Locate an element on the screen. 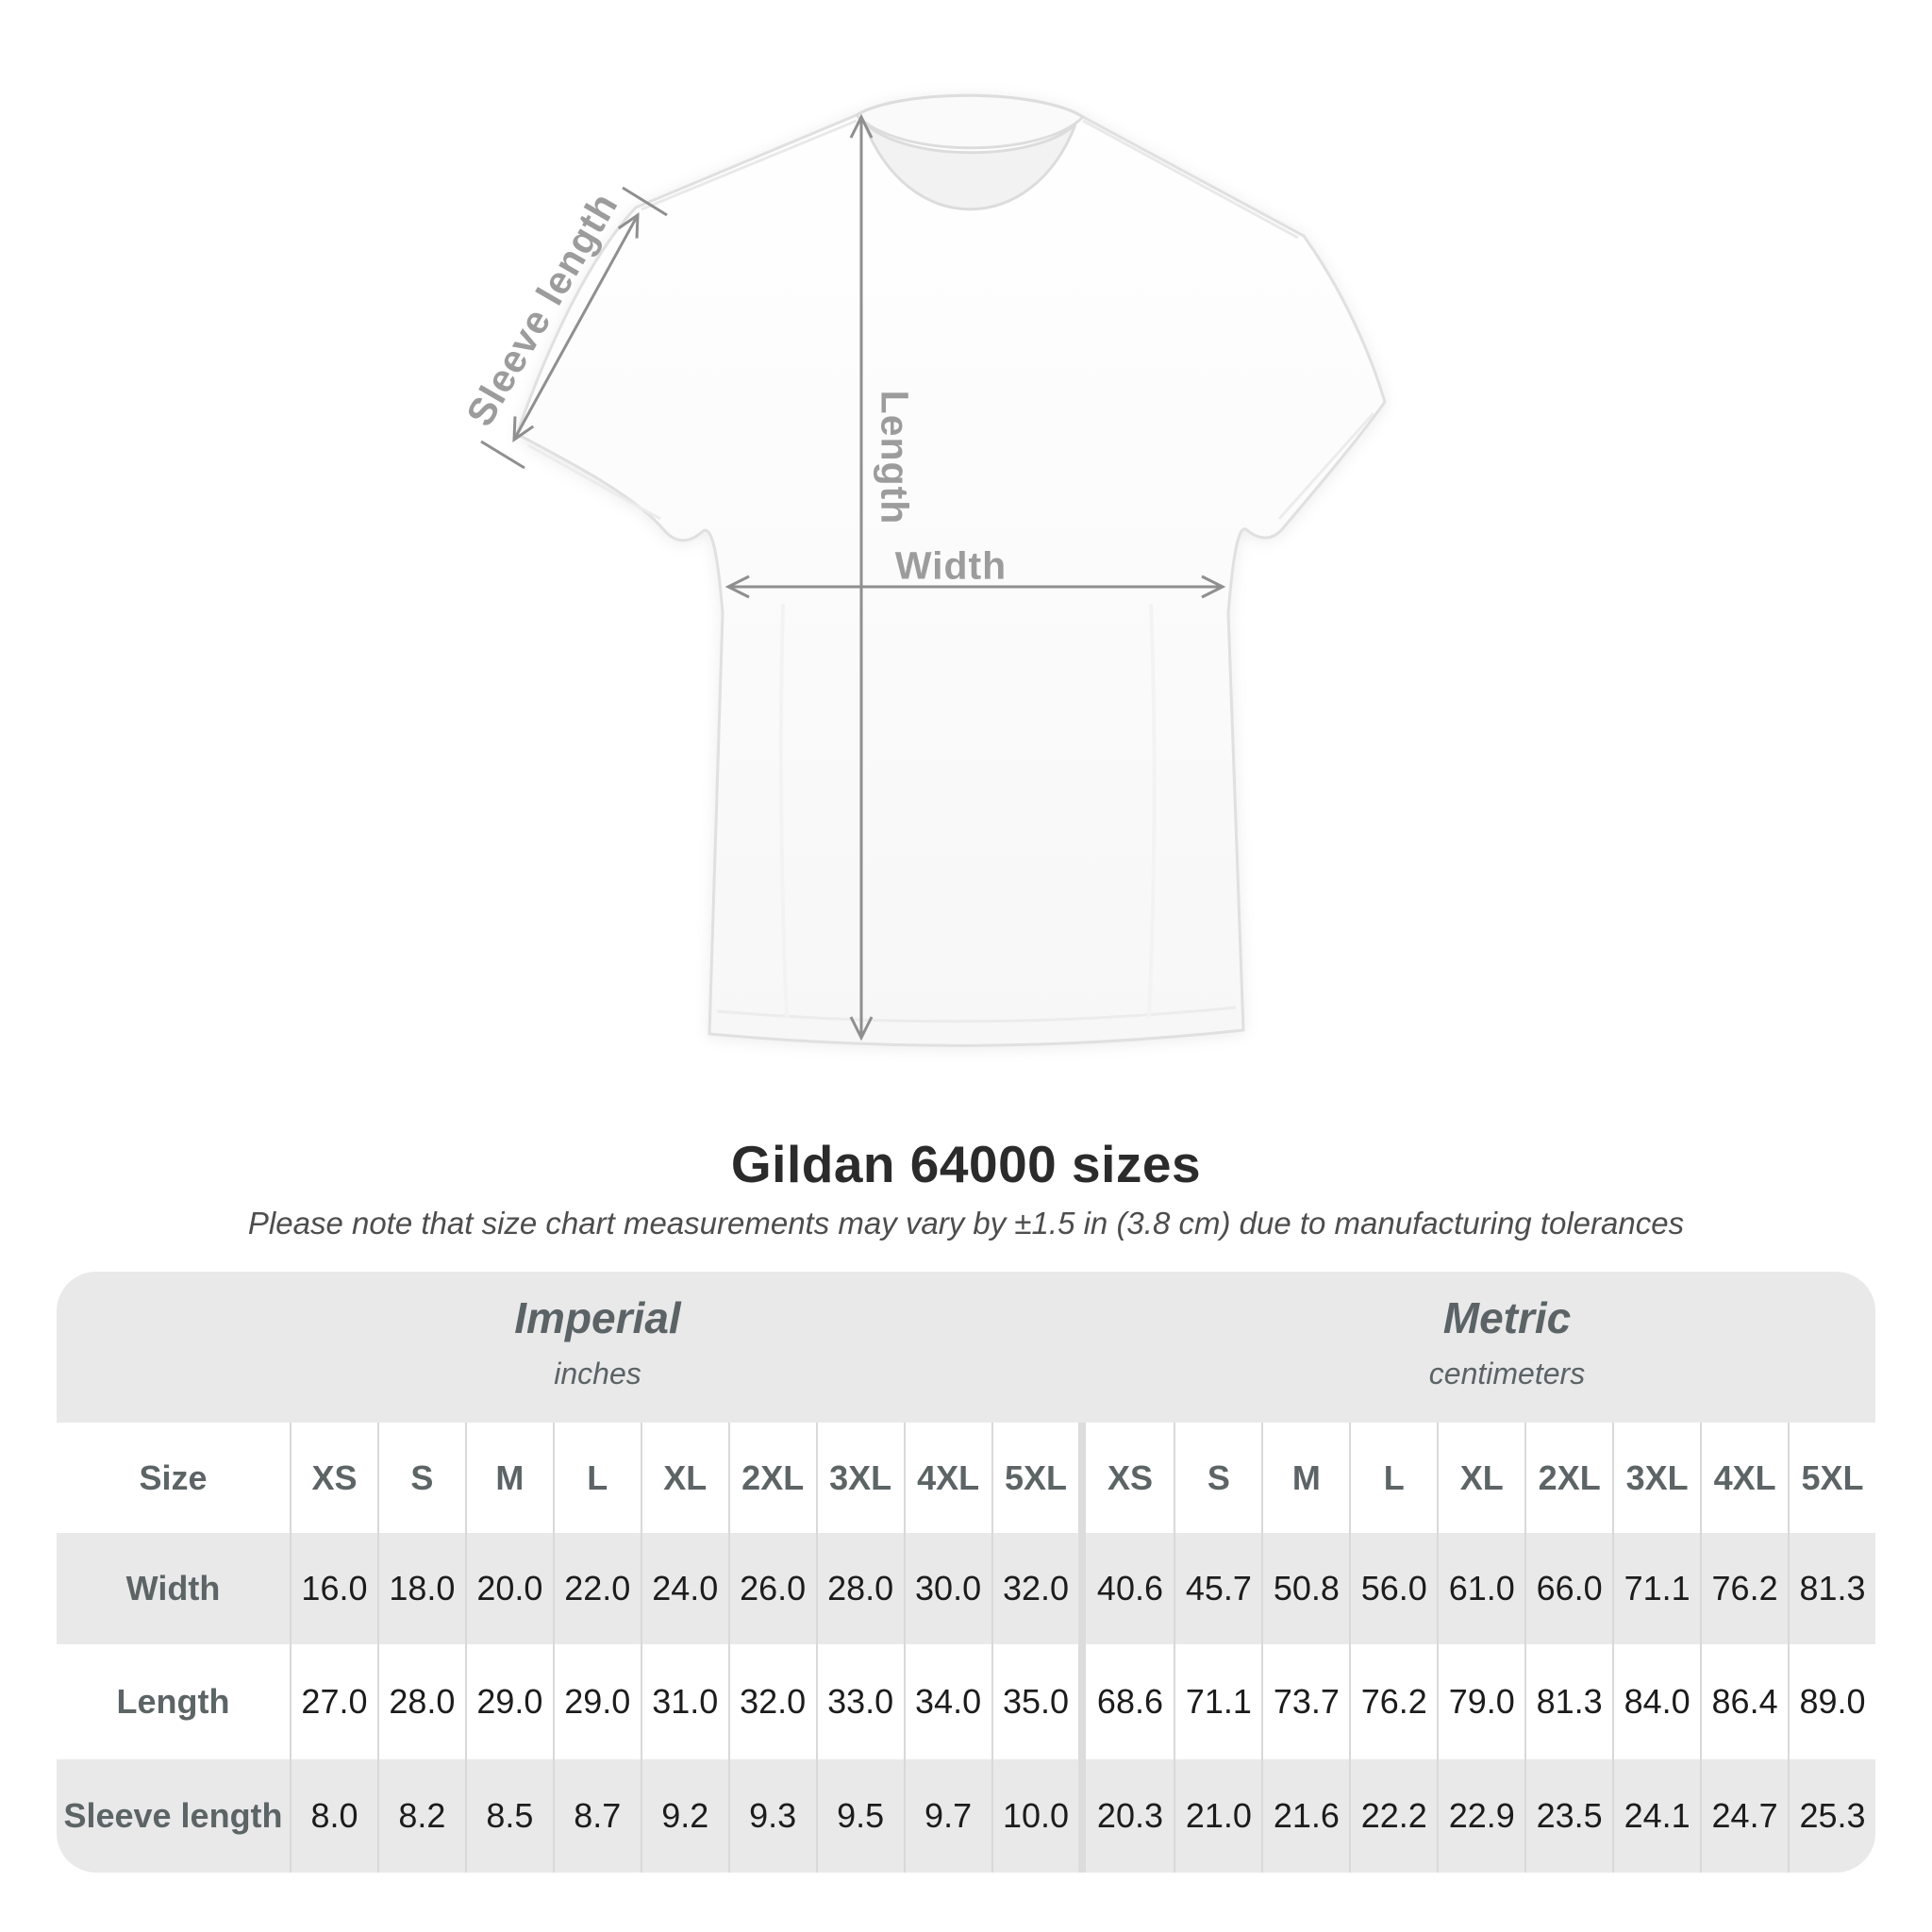  table-cell: 10.0 is located at coordinates (1035, 1816).